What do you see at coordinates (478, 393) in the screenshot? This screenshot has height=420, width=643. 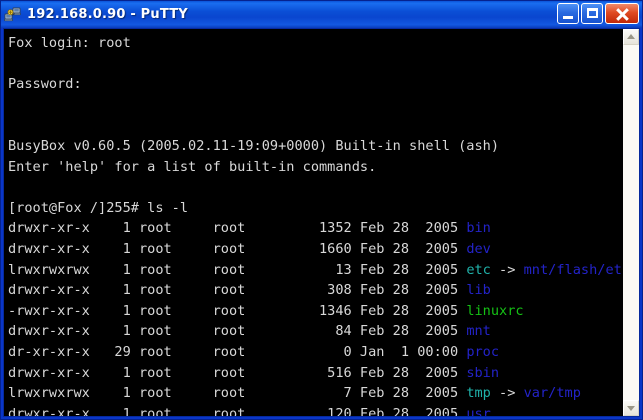 I see `terminal-text: tmp` at bounding box center [478, 393].